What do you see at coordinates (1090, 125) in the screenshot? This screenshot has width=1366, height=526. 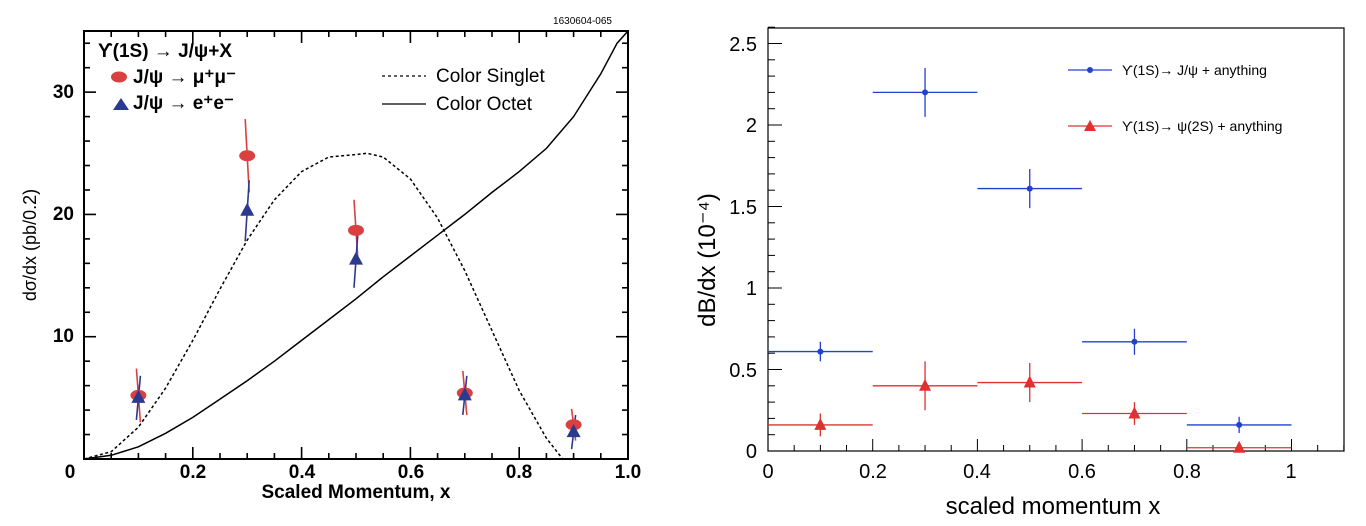 I see `legend-marker-psi2s` at bounding box center [1090, 125].